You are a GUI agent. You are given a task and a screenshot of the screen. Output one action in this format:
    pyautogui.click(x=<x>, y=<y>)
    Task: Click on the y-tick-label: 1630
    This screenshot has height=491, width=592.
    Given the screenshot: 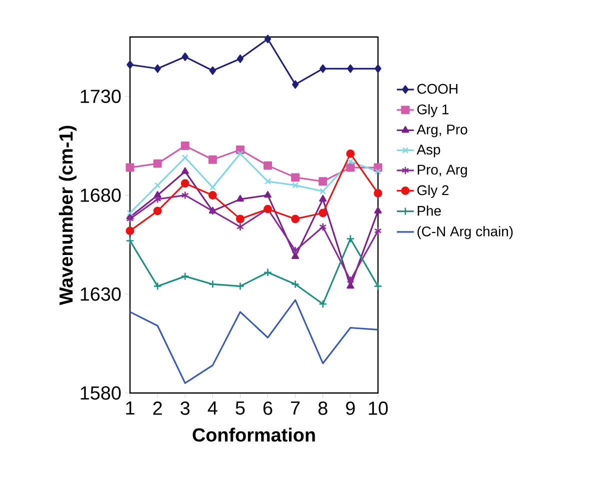 What is the action you would take?
    pyautogui.click(x=100, y=294)
    